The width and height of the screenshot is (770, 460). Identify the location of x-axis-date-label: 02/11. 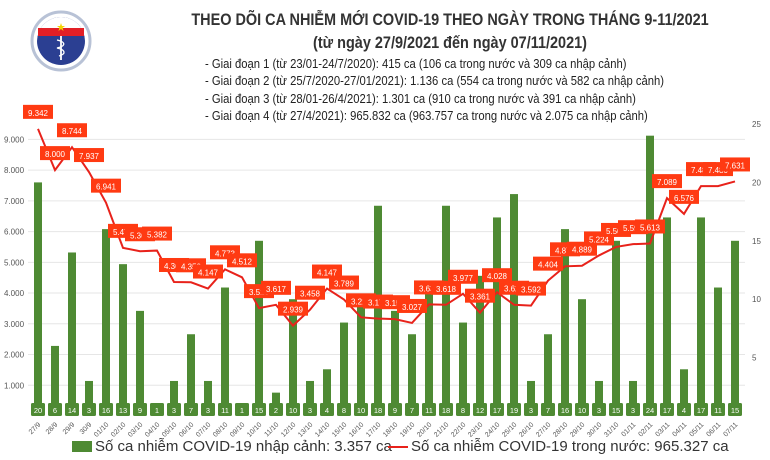
(645, 429).